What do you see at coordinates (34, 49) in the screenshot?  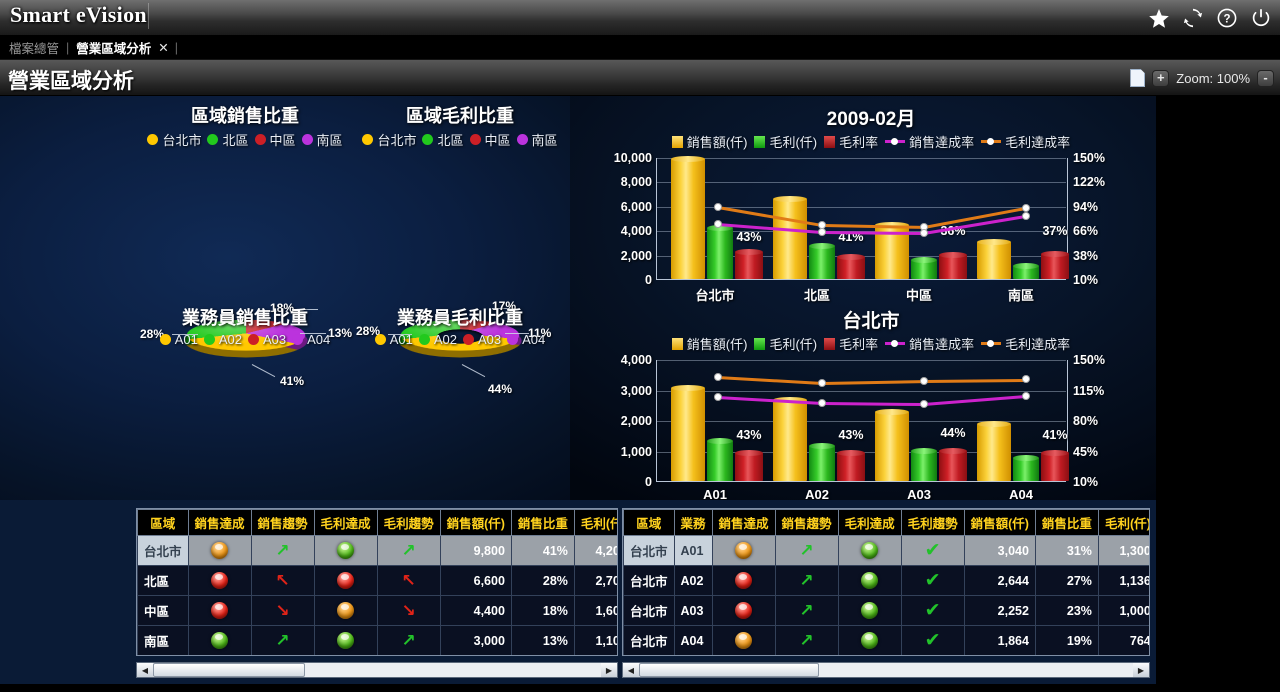 I see `tab-file-manager: 檔案總管` at bounding box center [34, 49].